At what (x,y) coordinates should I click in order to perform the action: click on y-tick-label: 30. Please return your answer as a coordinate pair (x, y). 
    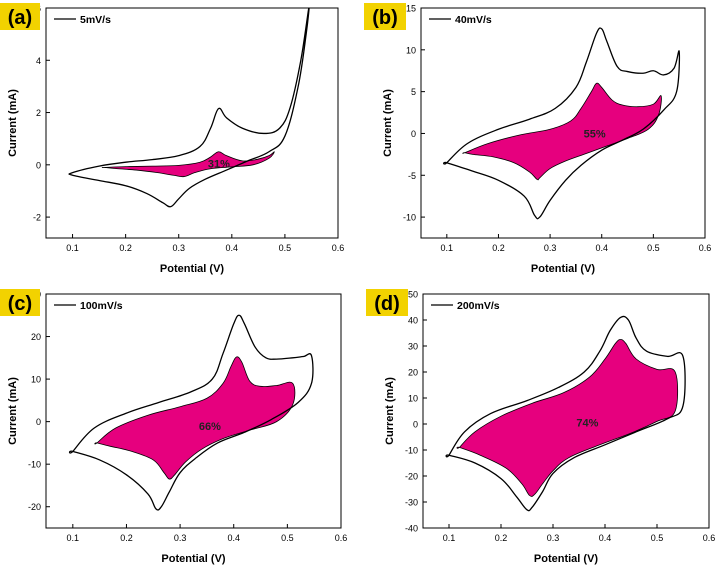
    Looking at the image, I should click on (413, 347).